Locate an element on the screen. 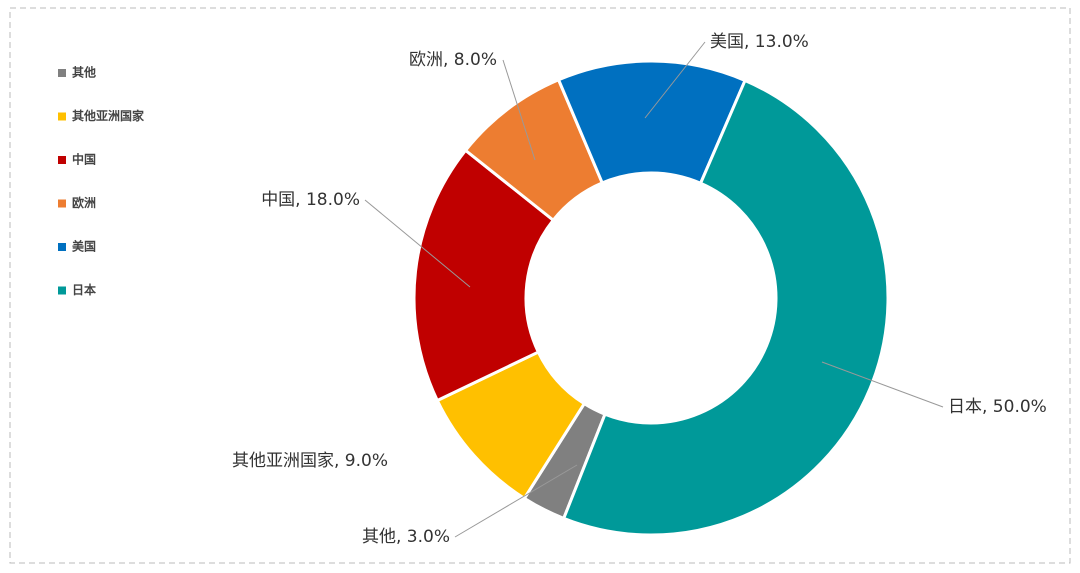  legend-label: 其他 is located at coordinates (84, 72).